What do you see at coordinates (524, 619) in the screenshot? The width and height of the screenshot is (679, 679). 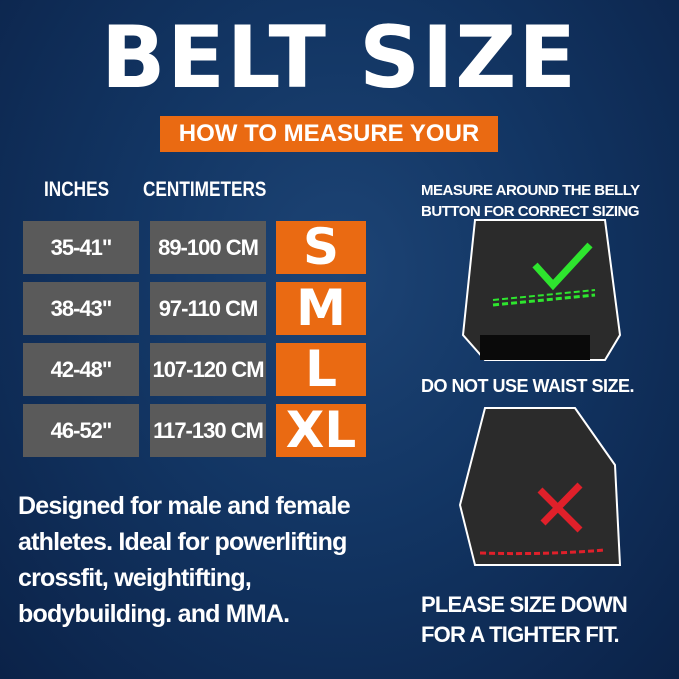 I see `size-down-note: PLEASE SIZE DOWN FOR A TIGHTER FIT.` at bounding box center [524, 619].